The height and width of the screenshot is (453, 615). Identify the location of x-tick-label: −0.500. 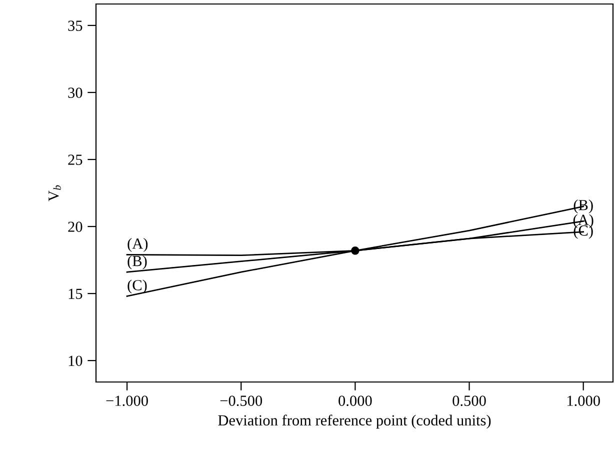
(241, 401).